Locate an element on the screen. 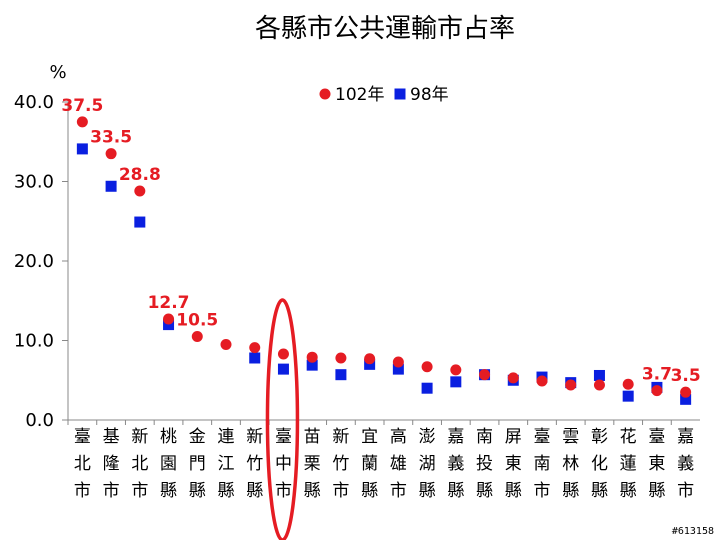 The image size is (720, 540). x-tick-char: 隆 is located at coordinates (111, 464).